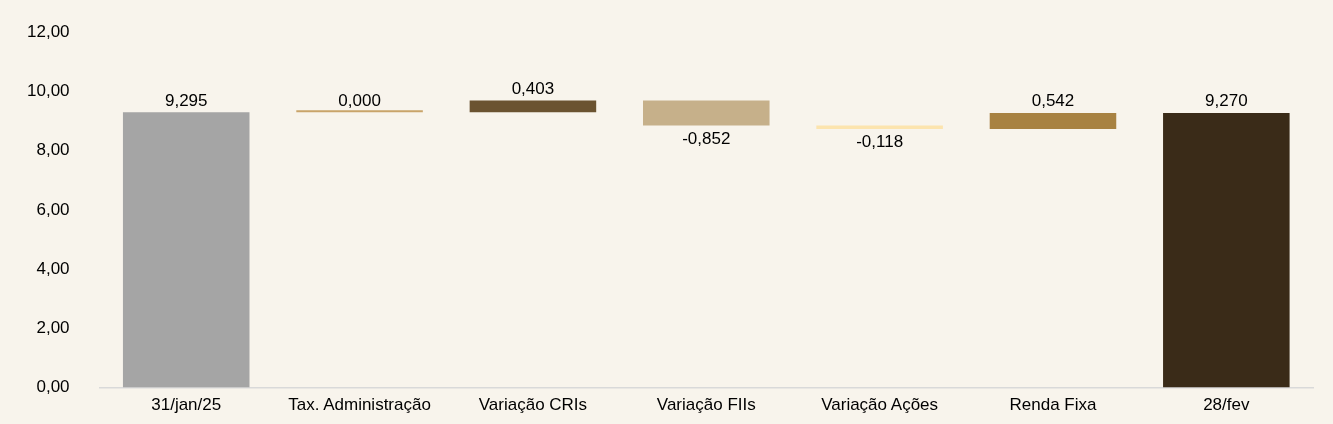 The width and height of the screenshot is (1333, 424). What do you see at coordinates (533, 88) in the screenshot?
I see `data-label: 0,403` at bounding box center [533, 88].